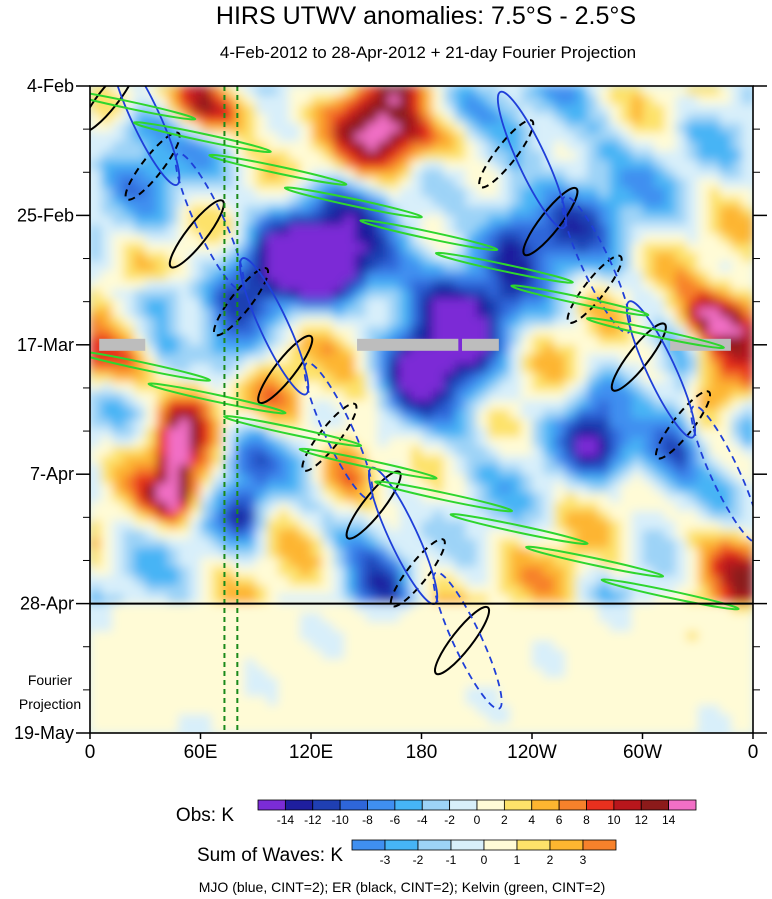 The height and width of the screenshot is (899, 772). Describe the element at coordinates (500, 845) in the screenshot. I see `colorbar-swatch` at that location.